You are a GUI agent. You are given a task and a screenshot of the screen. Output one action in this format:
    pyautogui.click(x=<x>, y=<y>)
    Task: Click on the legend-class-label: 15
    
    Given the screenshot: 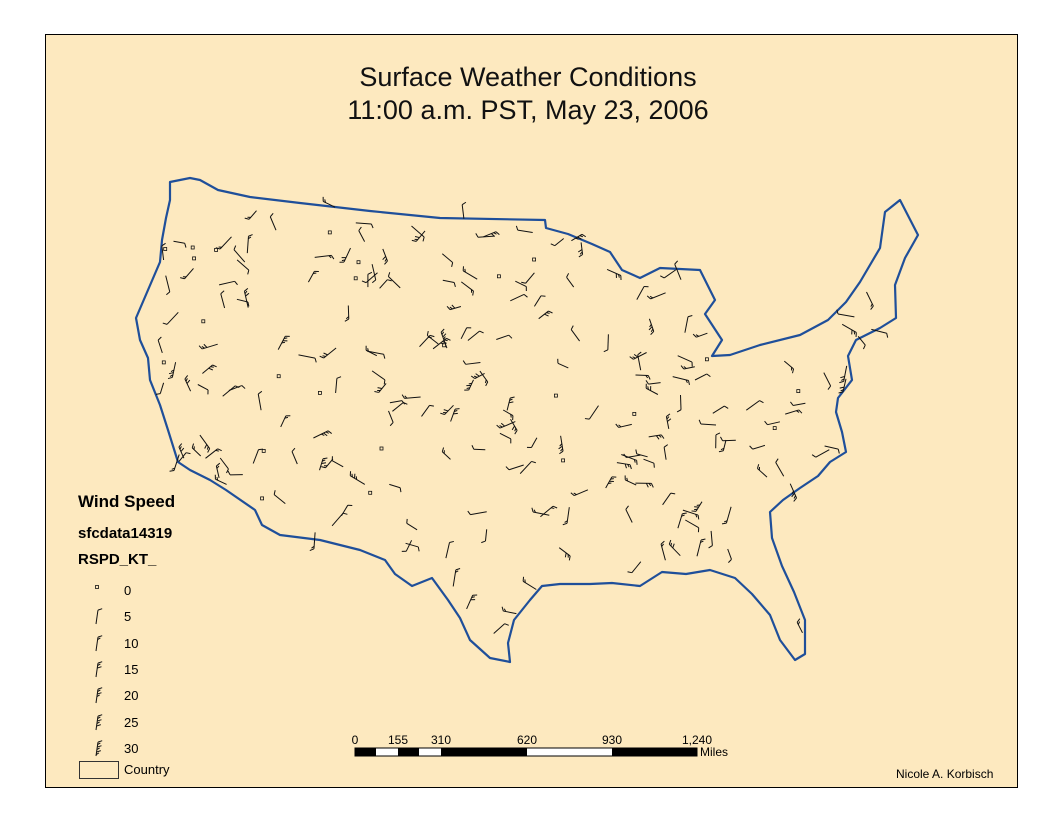 What is the action you would take?
    pyautogui.click(x=131, y=669)
    